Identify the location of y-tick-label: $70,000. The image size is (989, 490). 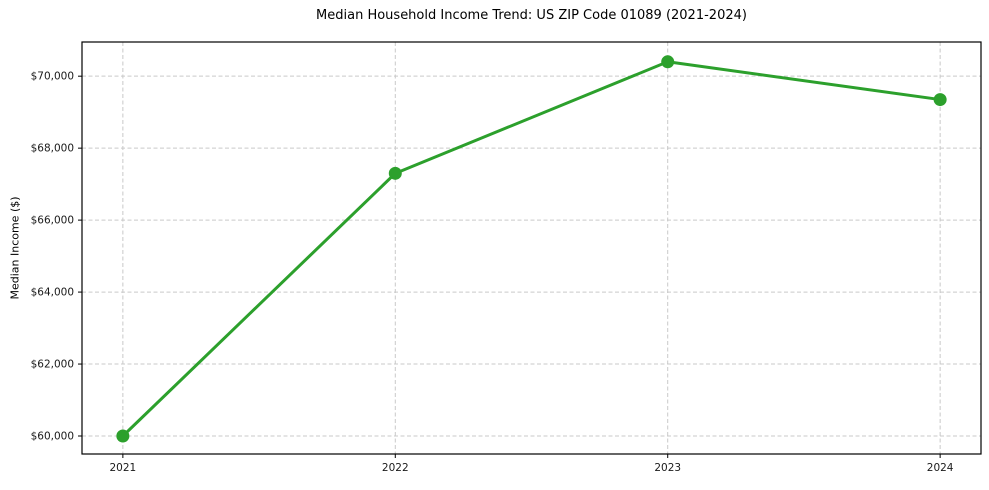
(52, 77).